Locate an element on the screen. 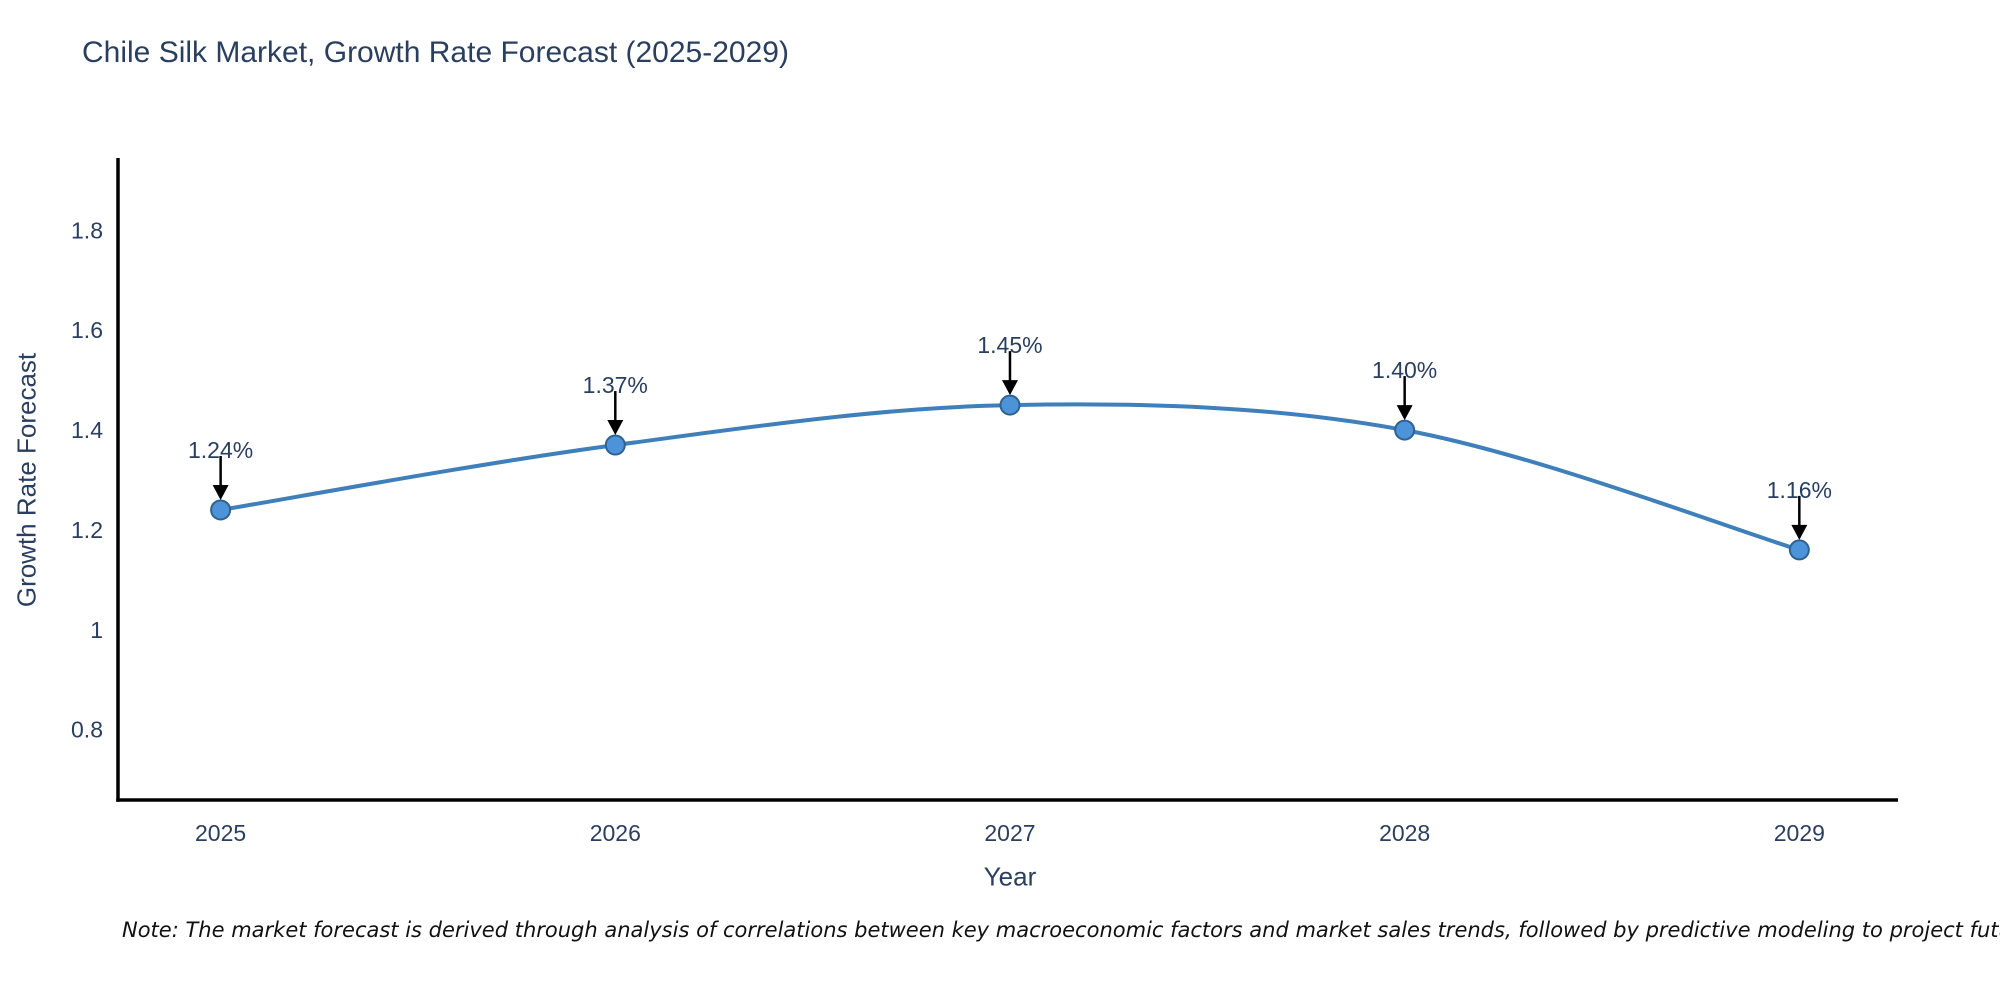  y-tick-label: 1.6 is located at coordinates (87, 330).